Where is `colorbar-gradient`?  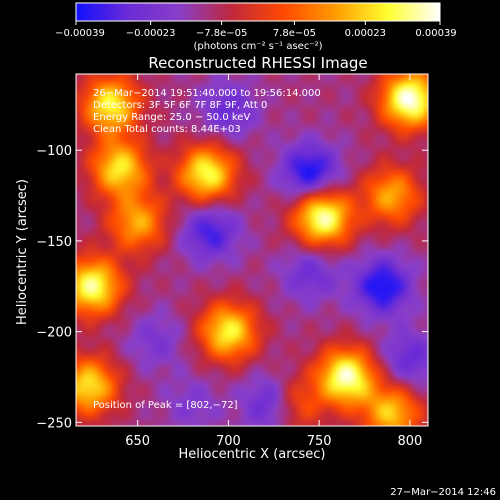 colorbar-gradient is located at coordinates (258, 12).